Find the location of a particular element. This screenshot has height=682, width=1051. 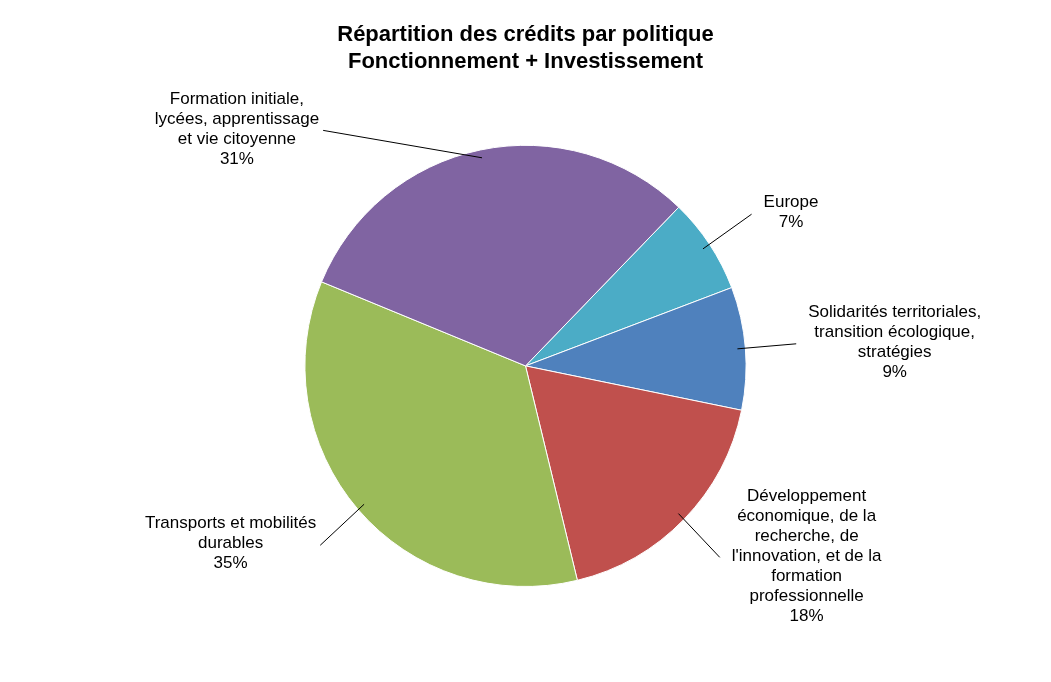

data-label: 35% is located at coordinates (230, 563).